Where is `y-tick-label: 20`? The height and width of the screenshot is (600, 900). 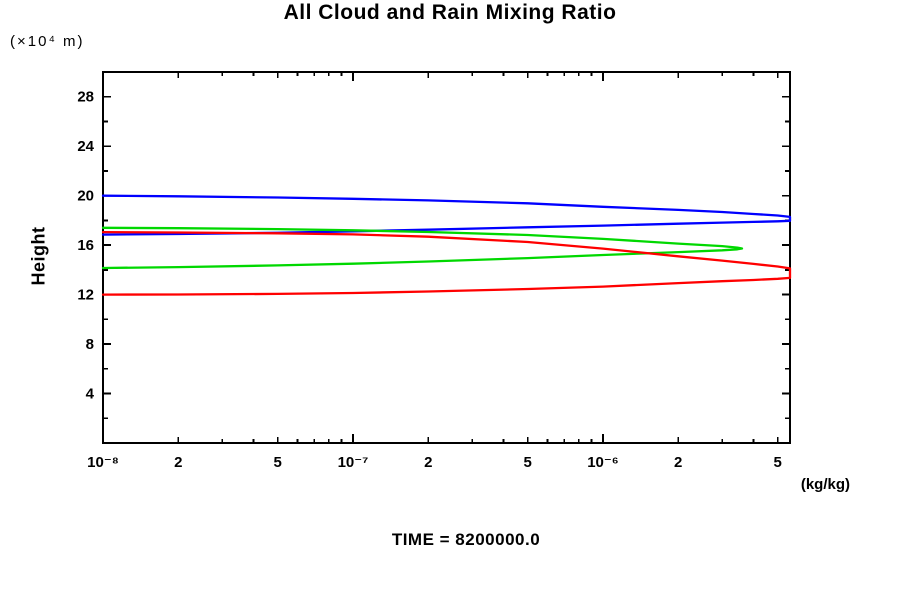
y-tick-label: 20 is located at coordinates (85, 196).